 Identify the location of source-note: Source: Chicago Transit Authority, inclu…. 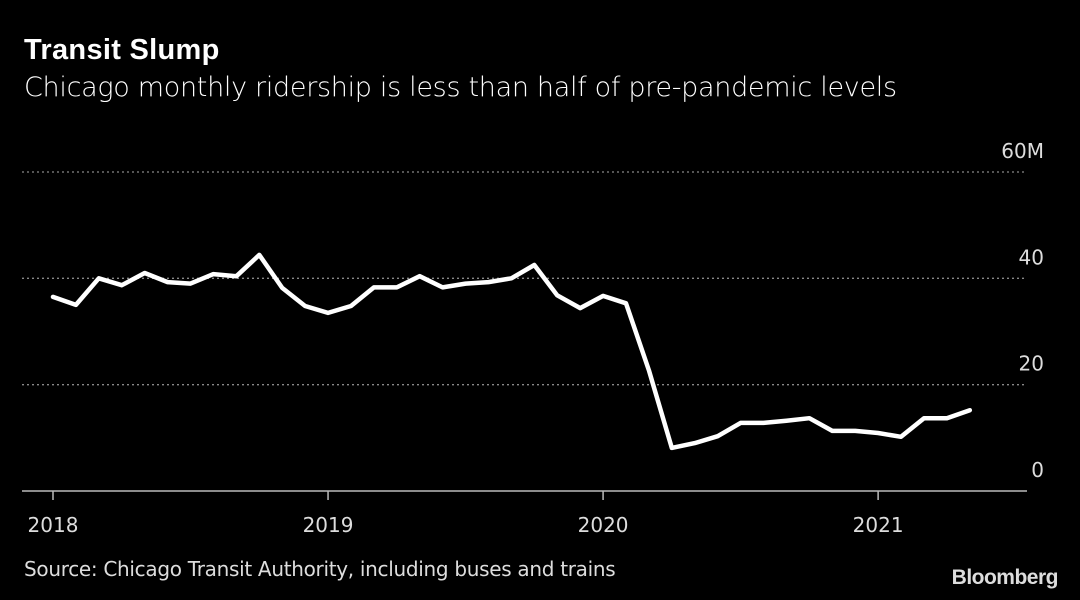
(320, 569).